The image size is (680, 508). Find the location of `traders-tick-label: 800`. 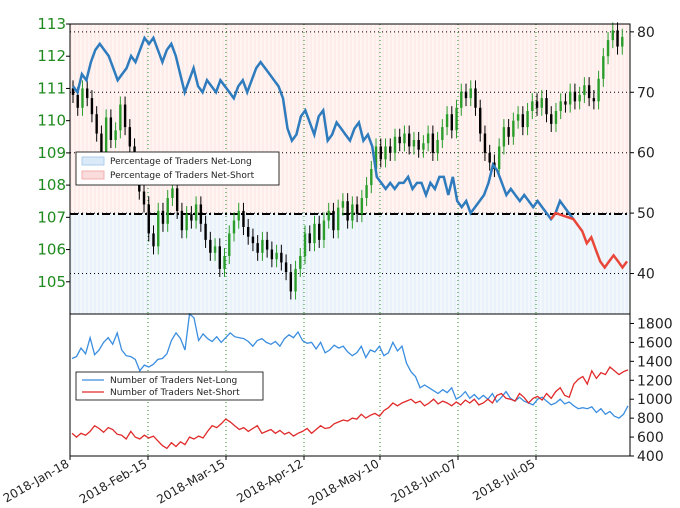

traders-tick-label: 800 is located at coordinates (650, 419).